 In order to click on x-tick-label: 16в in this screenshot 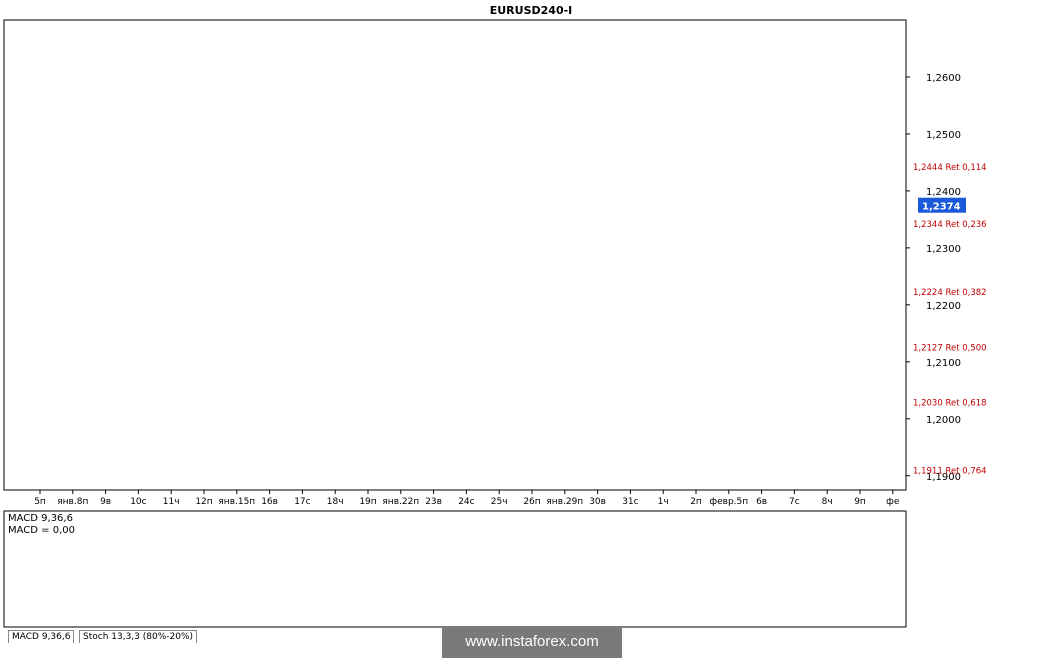, I will do `click(269, 502)`.